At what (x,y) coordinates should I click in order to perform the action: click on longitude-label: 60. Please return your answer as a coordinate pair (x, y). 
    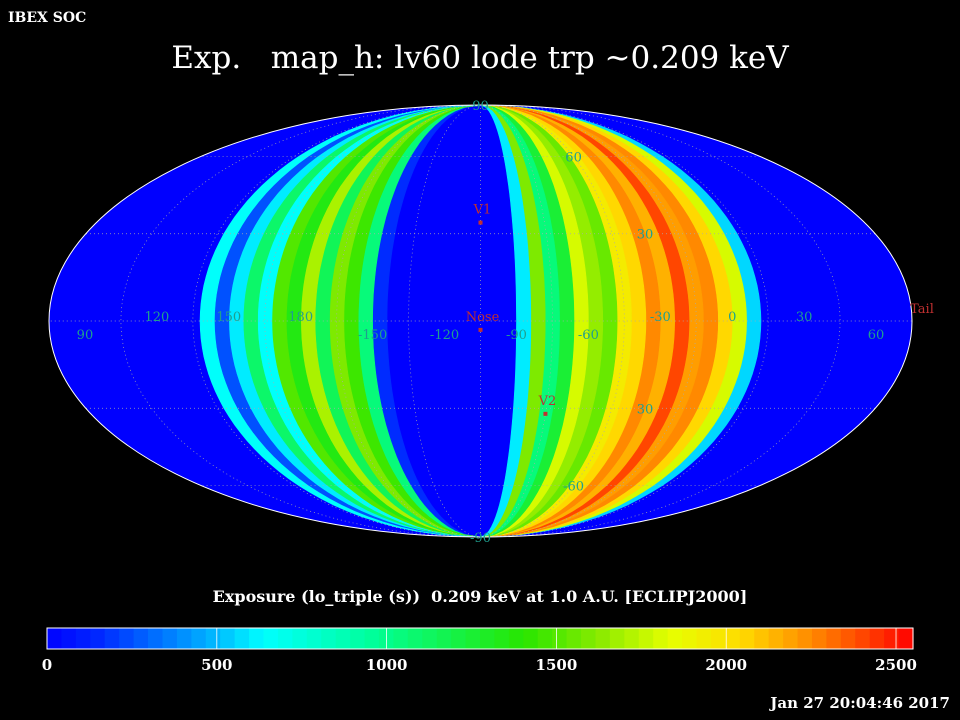
    Looking at the image, I should click on (876, 335).